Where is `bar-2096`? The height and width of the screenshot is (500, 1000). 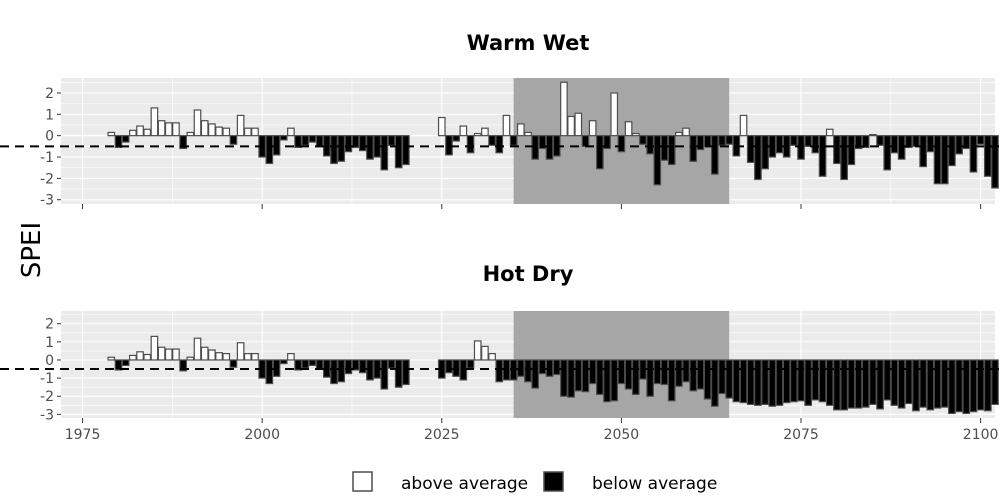 bar-2096 is located at coordinates (952, 387).